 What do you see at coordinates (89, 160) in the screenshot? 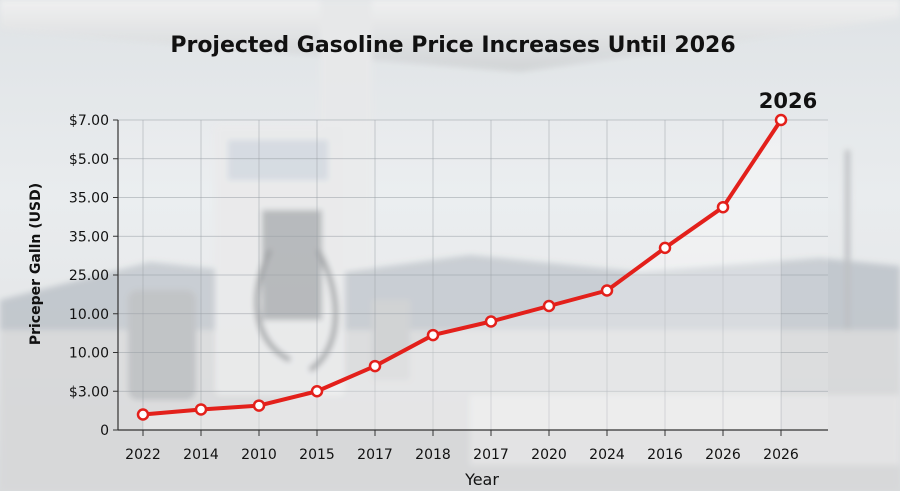
I see `y-tick-label: $5.00` at bounding box center [89, 160].